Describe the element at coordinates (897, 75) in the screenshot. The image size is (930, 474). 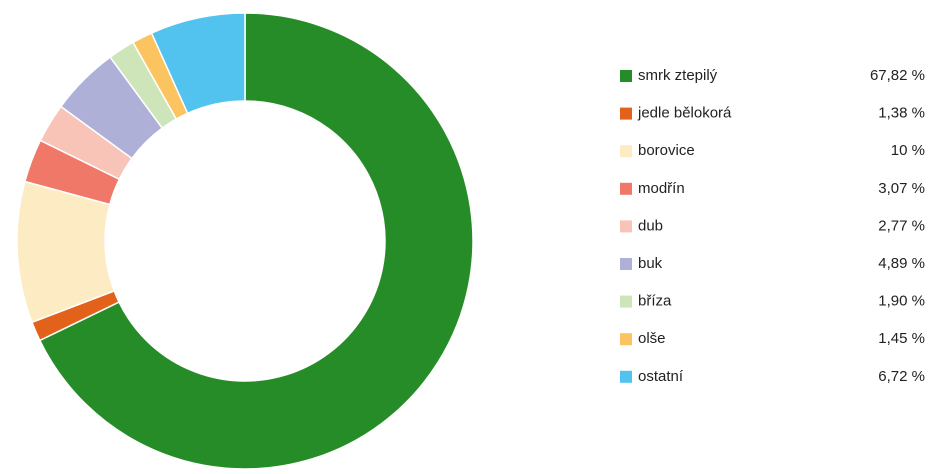
I see `value-label: 67,82 %` at that location.